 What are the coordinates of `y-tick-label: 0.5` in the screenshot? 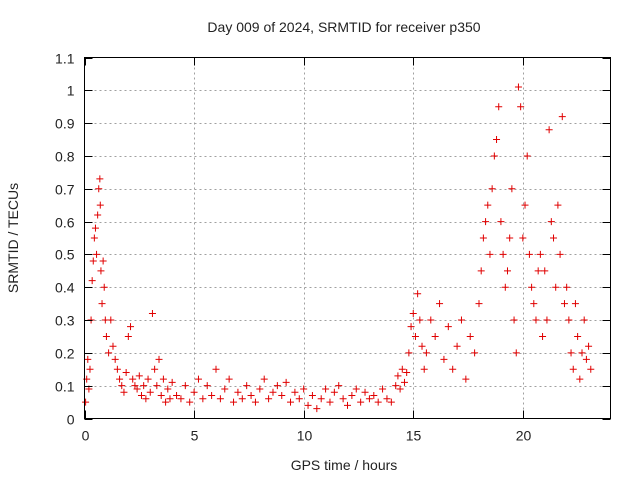 It's located at (65, 255).